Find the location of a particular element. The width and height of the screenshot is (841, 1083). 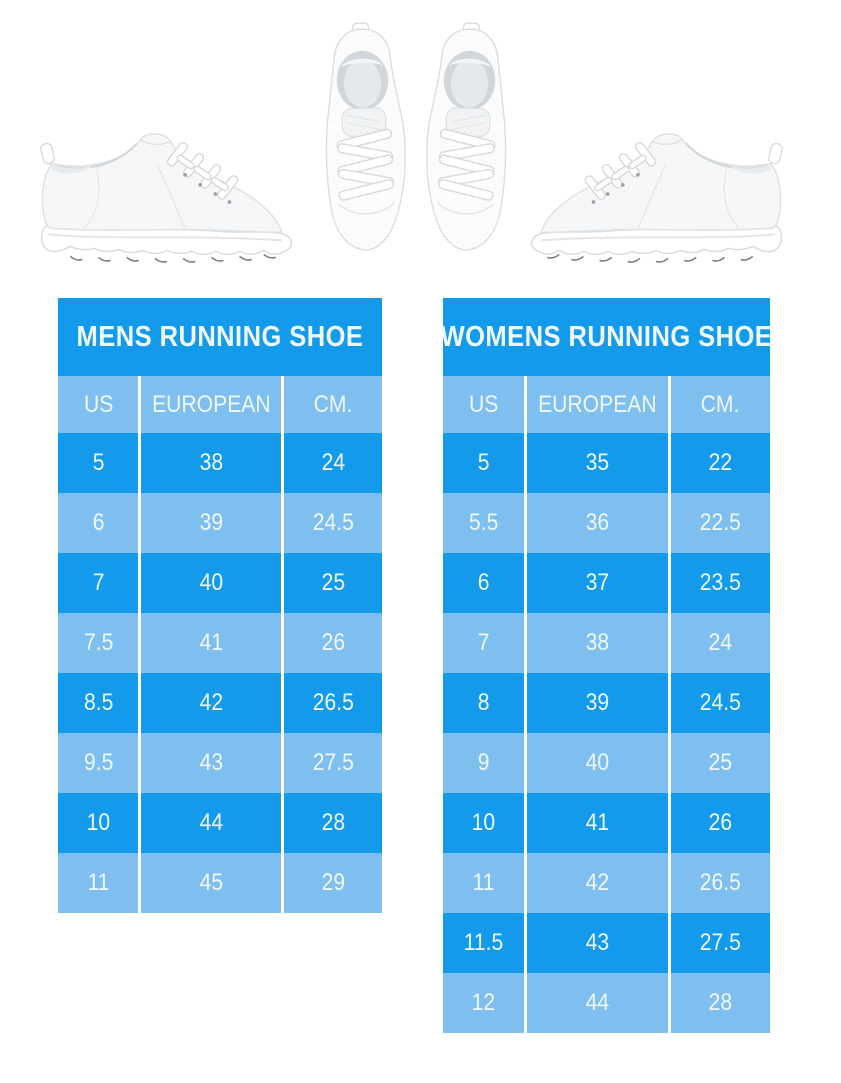

size-cell: 11.5 is located at coordinates (484, 943).